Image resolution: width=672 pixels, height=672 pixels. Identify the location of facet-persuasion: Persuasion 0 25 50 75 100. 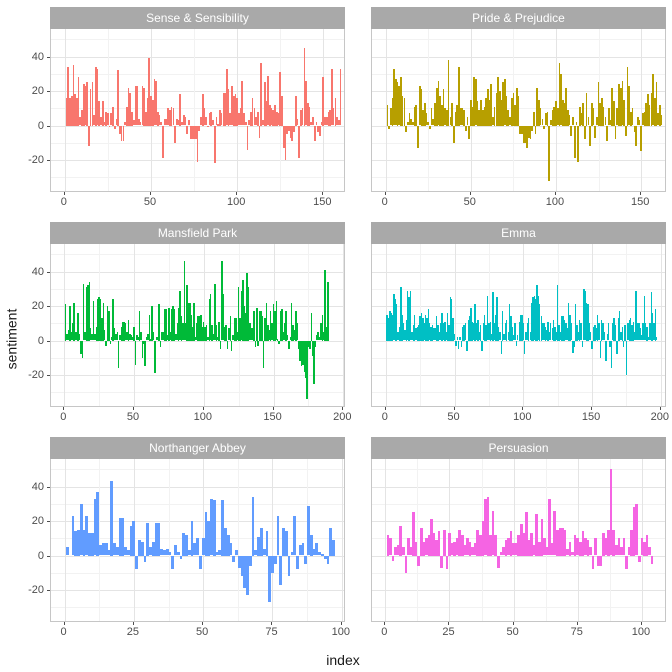
(518, 538).